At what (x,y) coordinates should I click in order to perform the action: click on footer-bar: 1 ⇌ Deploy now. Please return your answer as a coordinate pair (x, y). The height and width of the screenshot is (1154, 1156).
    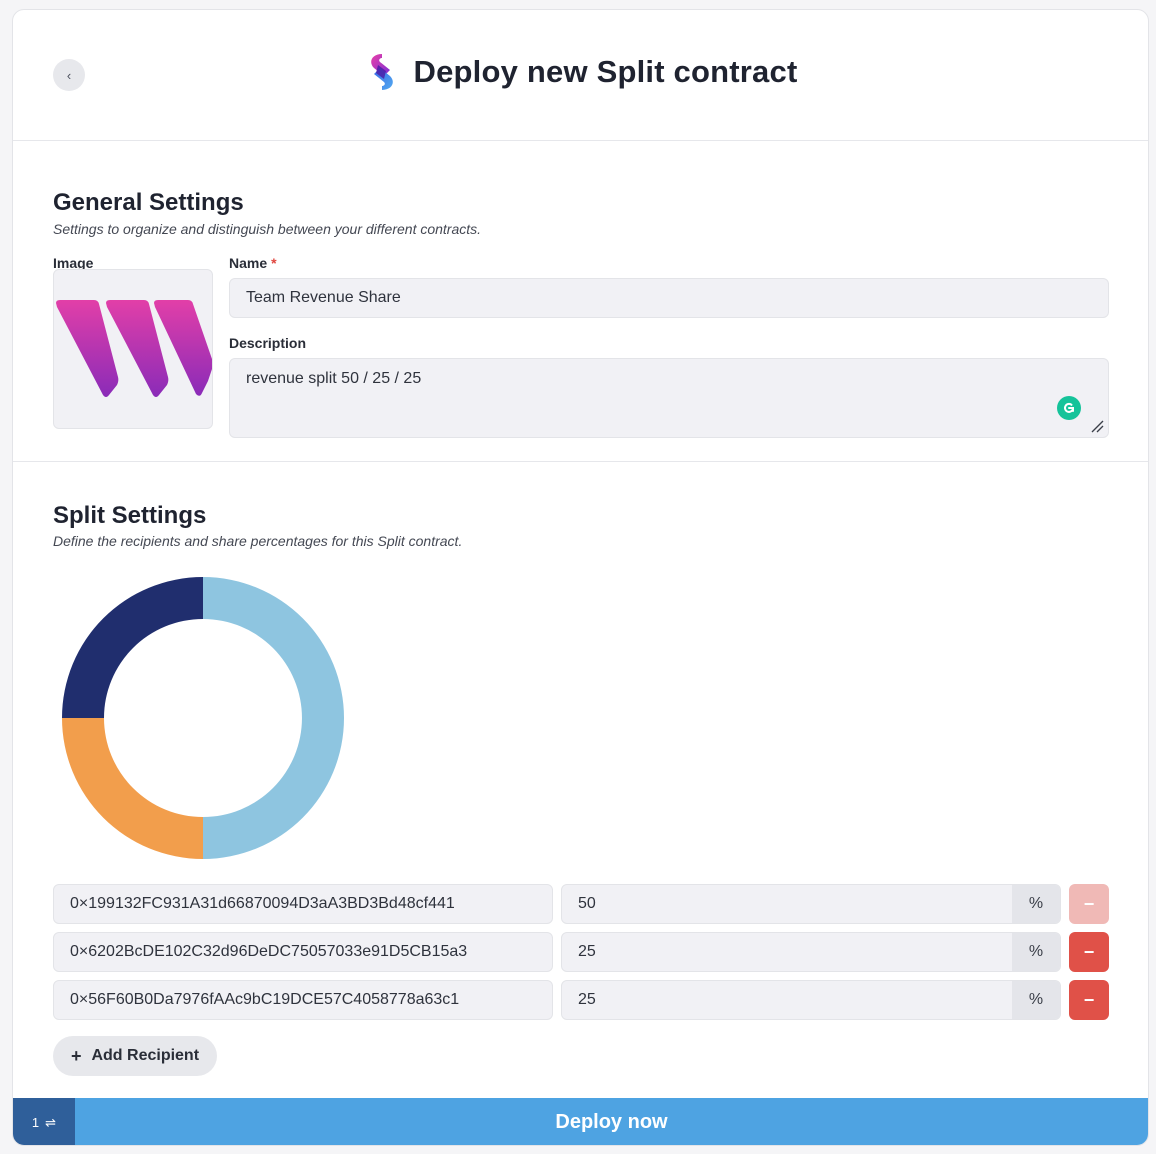
    Looking at the image, I should click on (580, 1121).